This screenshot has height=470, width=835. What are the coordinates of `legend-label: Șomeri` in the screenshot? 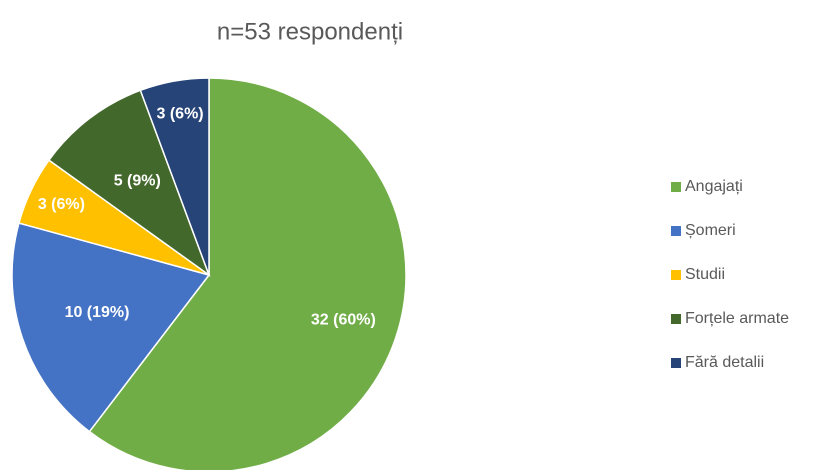 It's located at (710, 230).